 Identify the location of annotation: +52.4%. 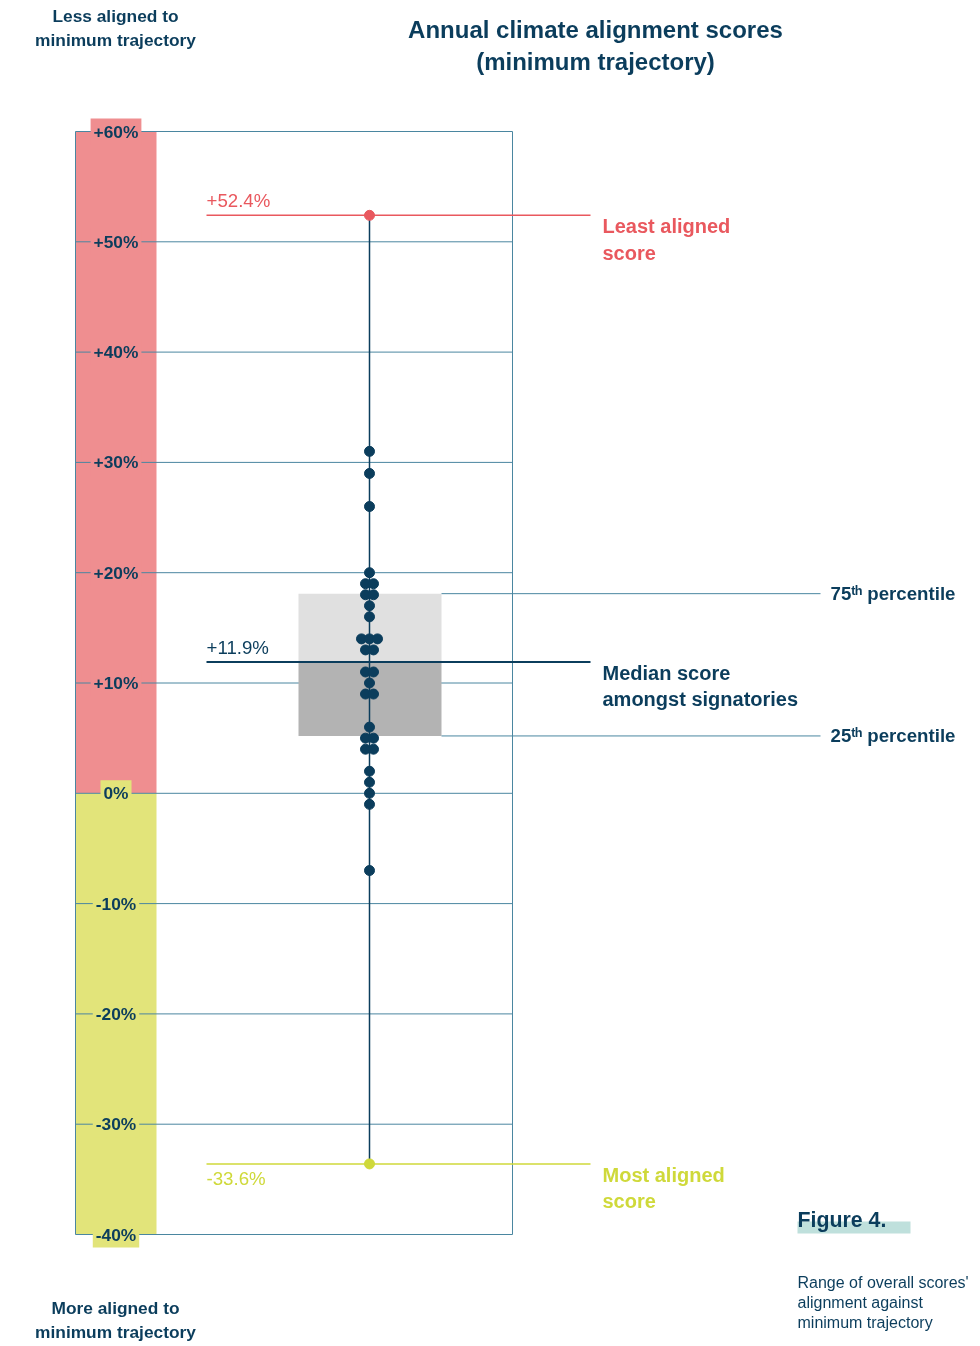
(238, 201).